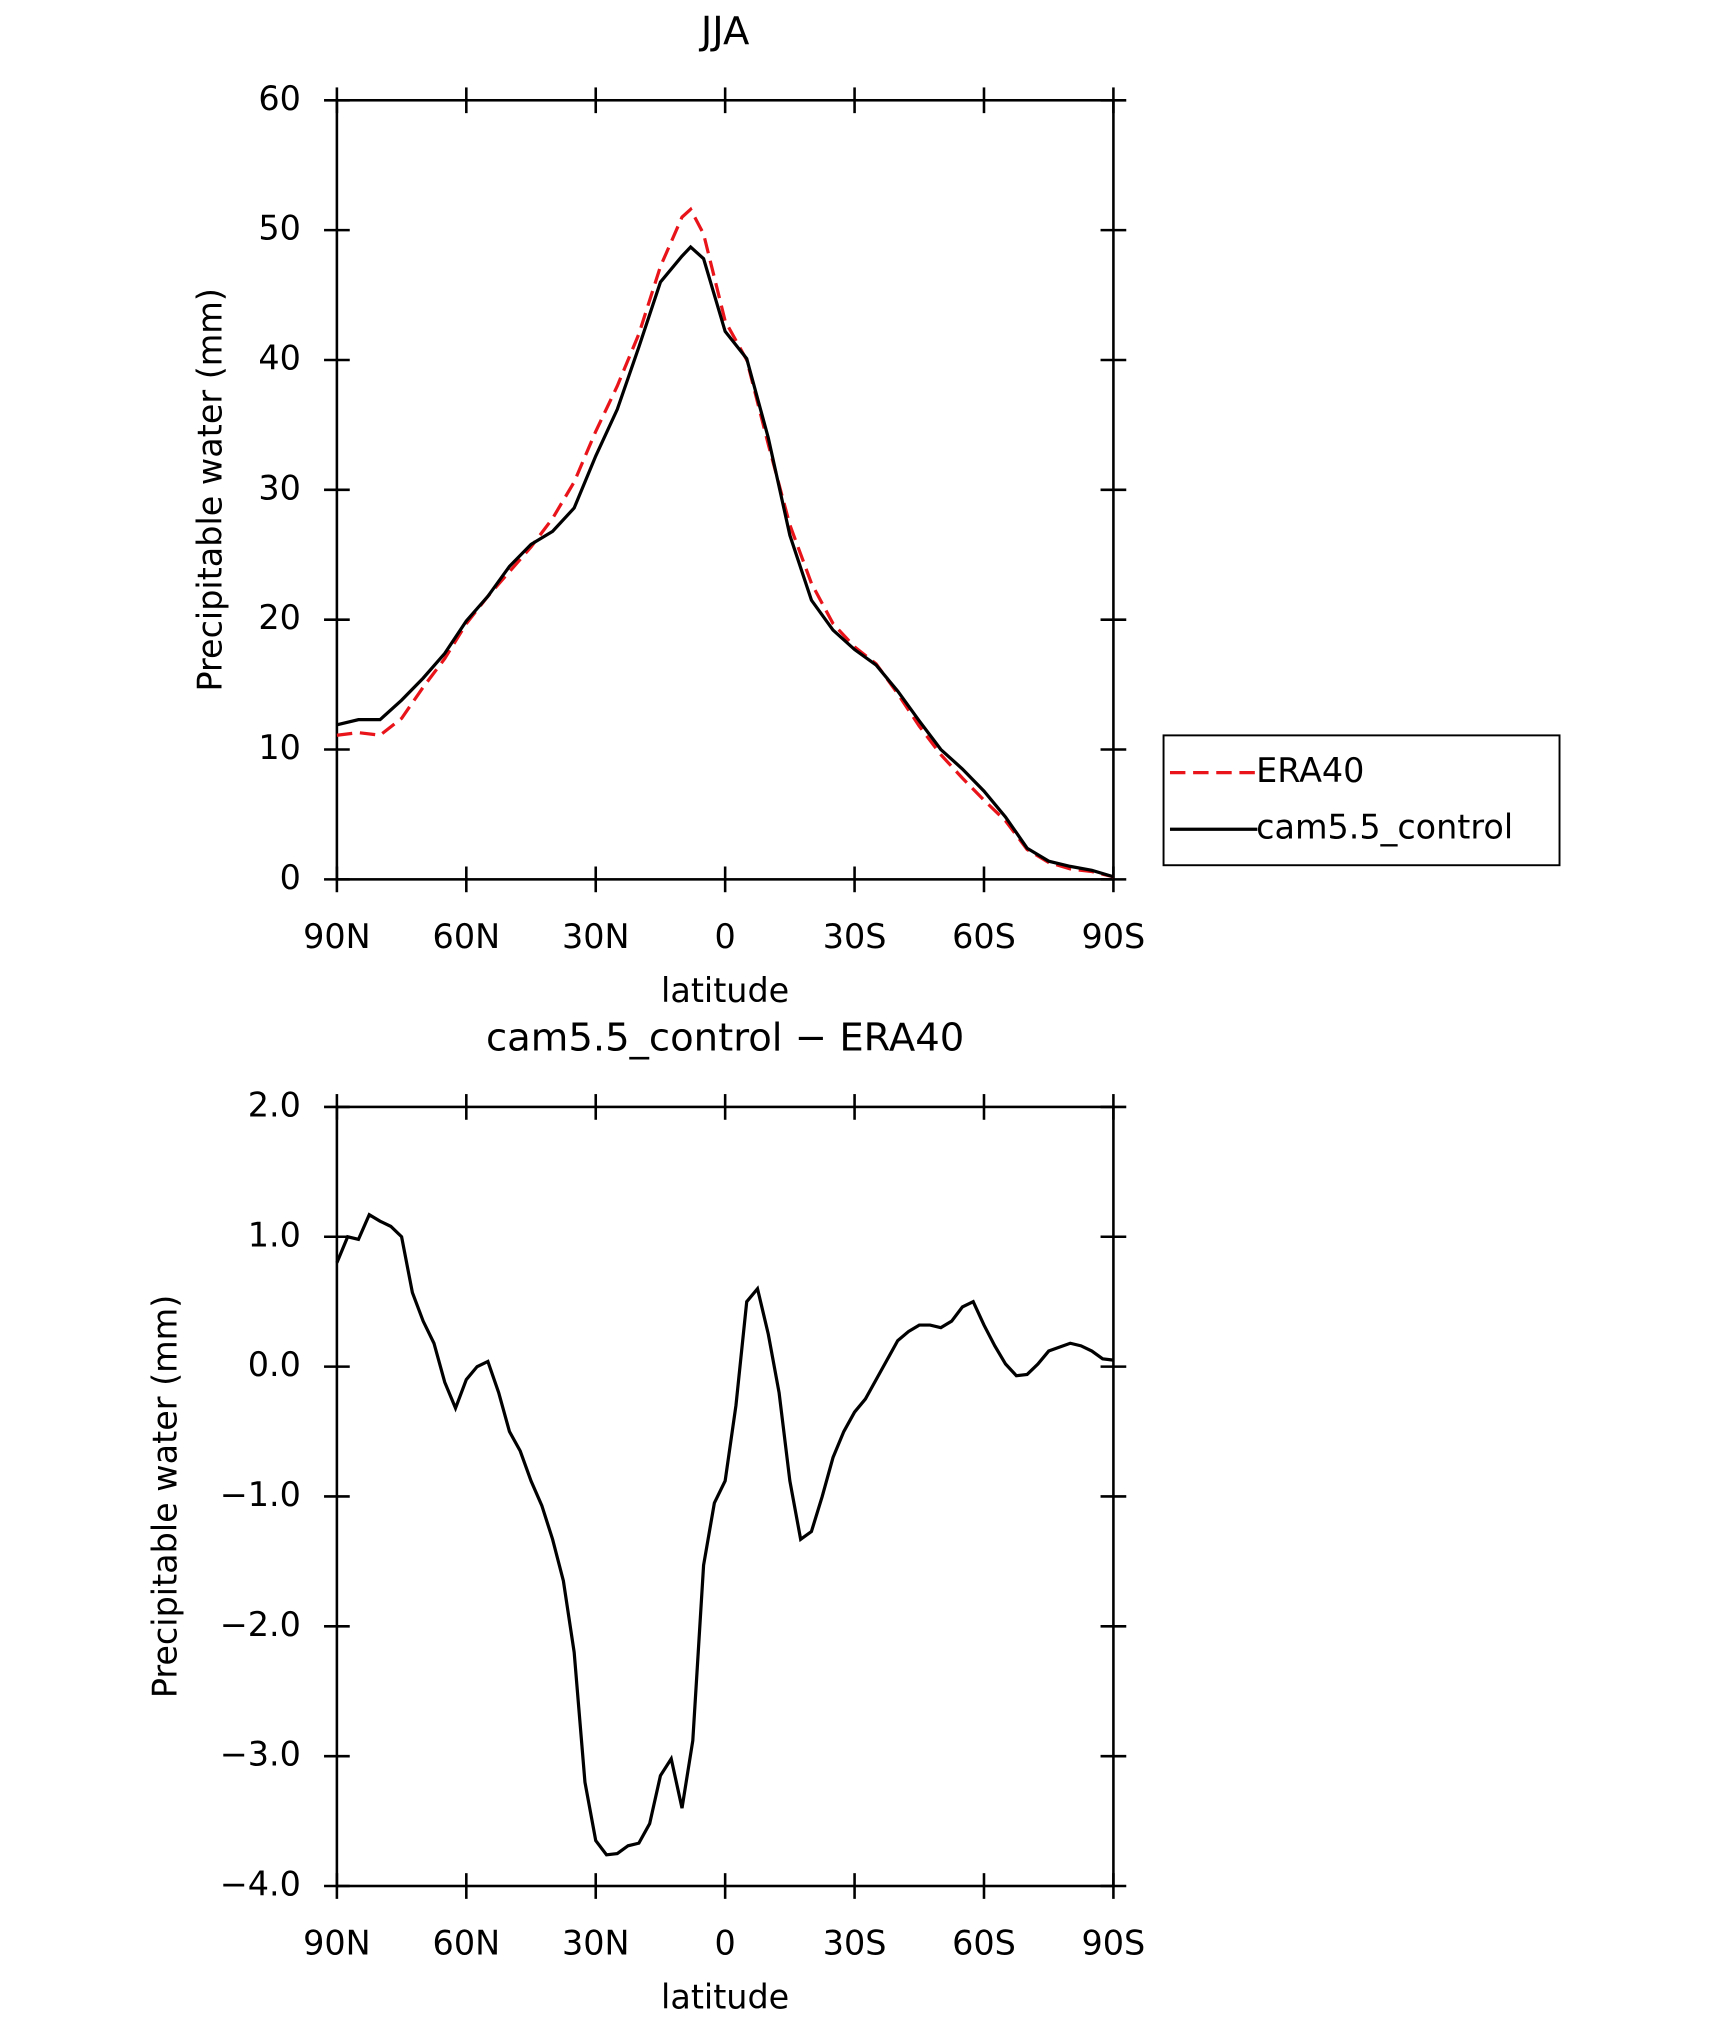 This screenshot has width=1710, height=2021. I want to click on y-tick-label: −3.0, so click(260, 1754).